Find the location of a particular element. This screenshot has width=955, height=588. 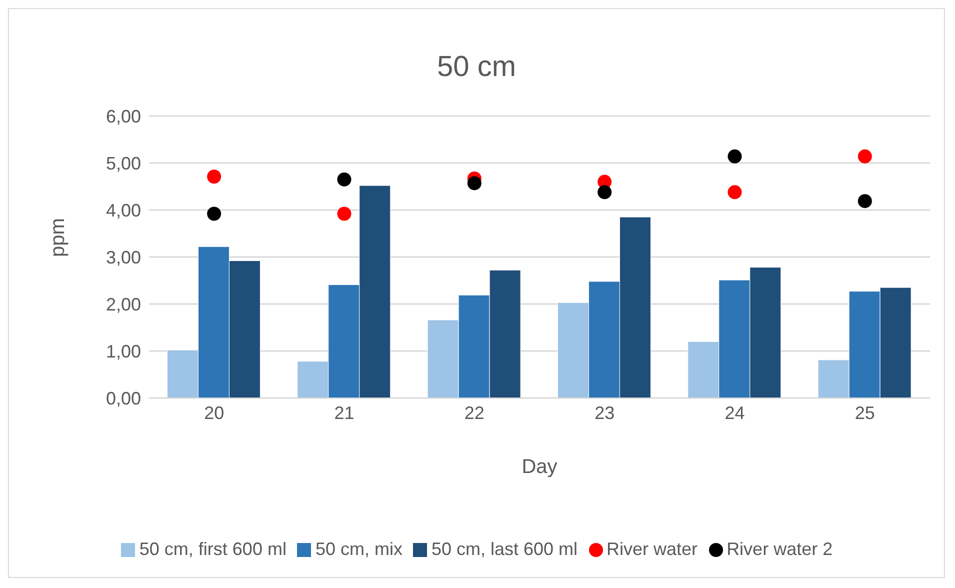

x-tick-label: 23 is located at coordinates (604, 412).